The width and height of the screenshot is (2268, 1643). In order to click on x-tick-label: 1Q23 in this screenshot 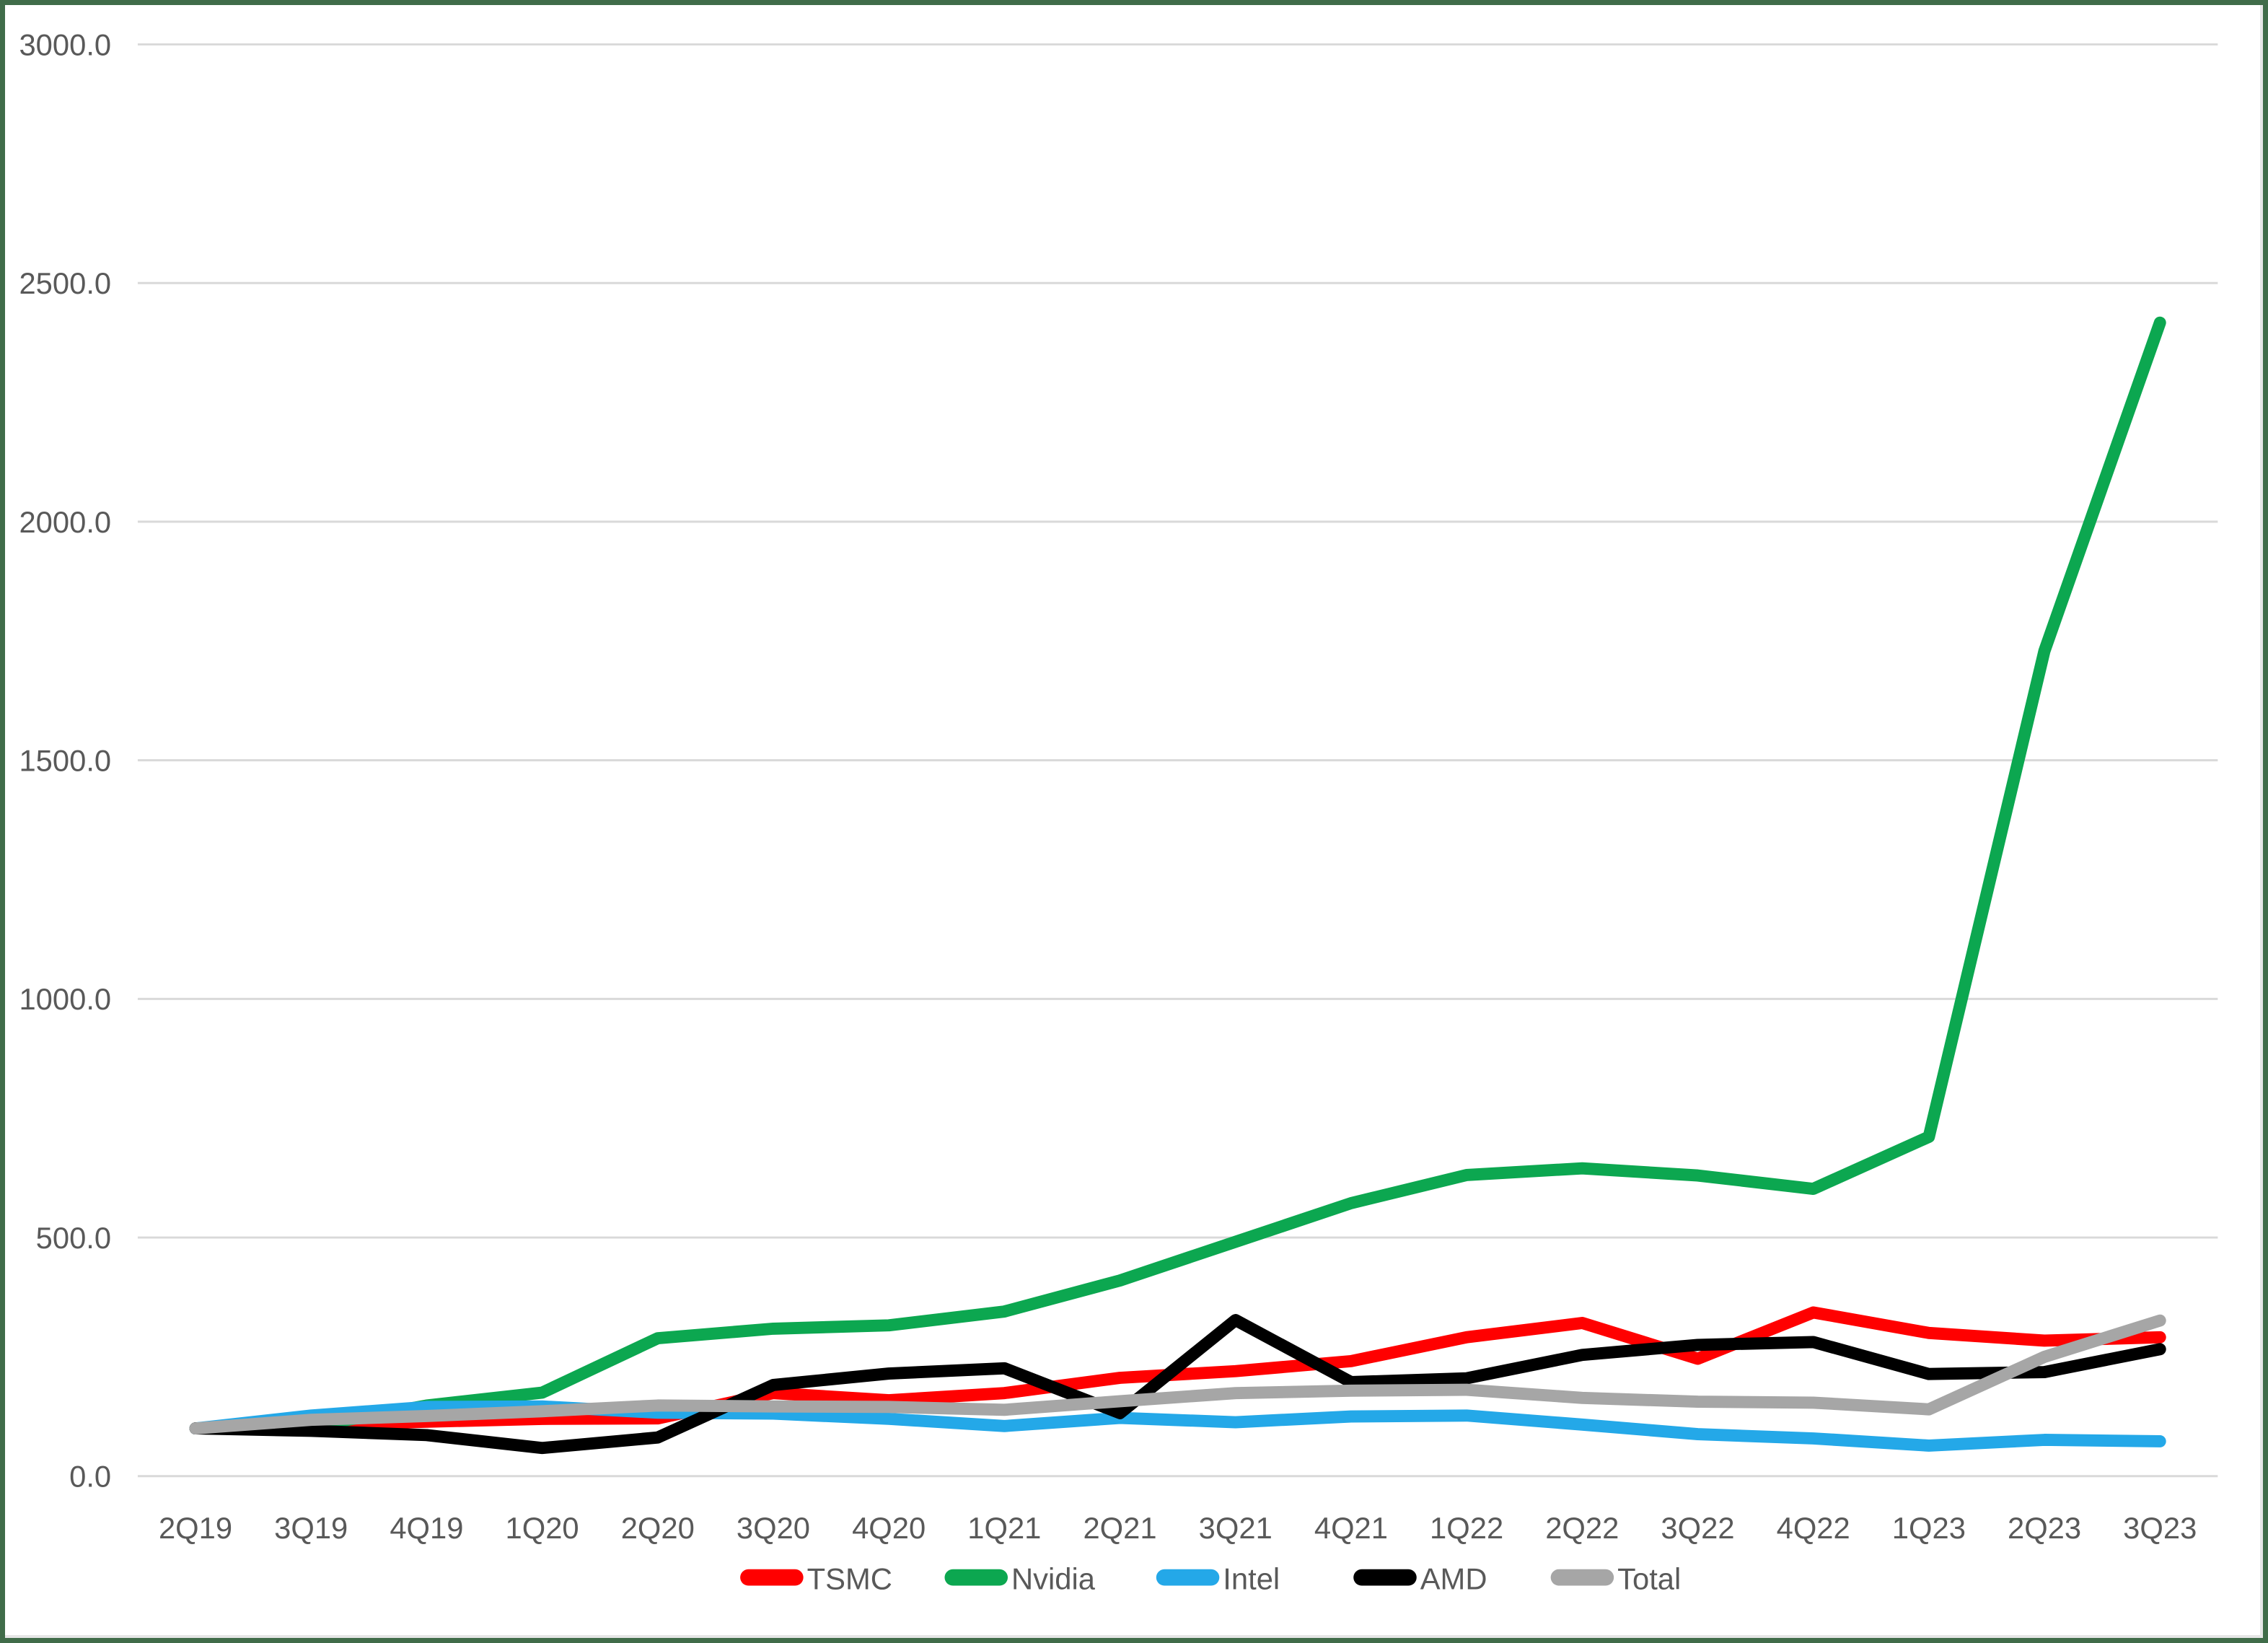, I will do `click(1929, 1528)`.